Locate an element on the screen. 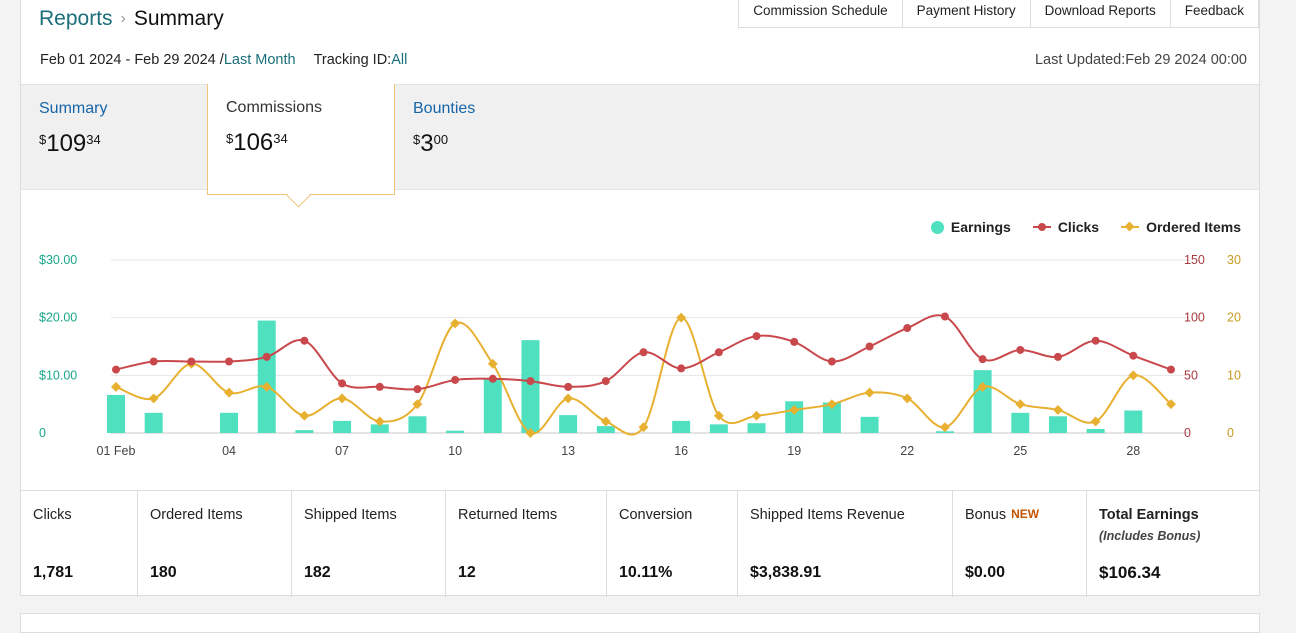  stat-returned-items: Returned Items 12 is located at coordinates (526, 544).